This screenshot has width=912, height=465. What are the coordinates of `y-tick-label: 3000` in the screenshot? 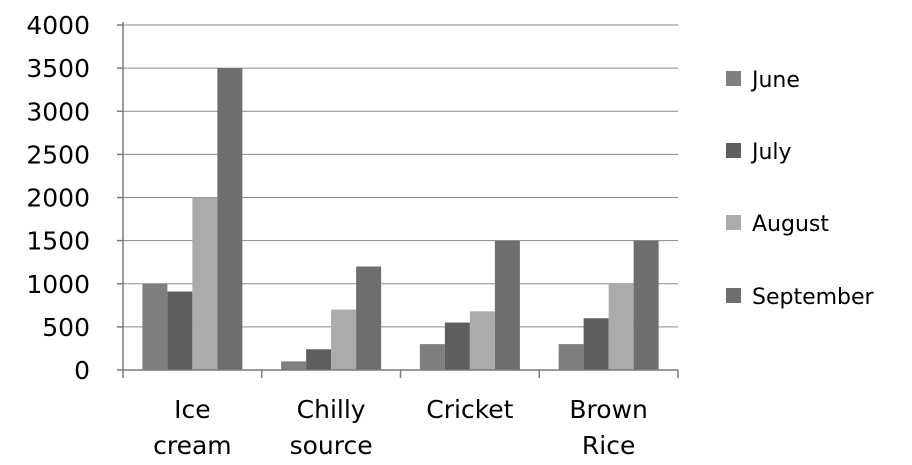 It's located at (58, 111).